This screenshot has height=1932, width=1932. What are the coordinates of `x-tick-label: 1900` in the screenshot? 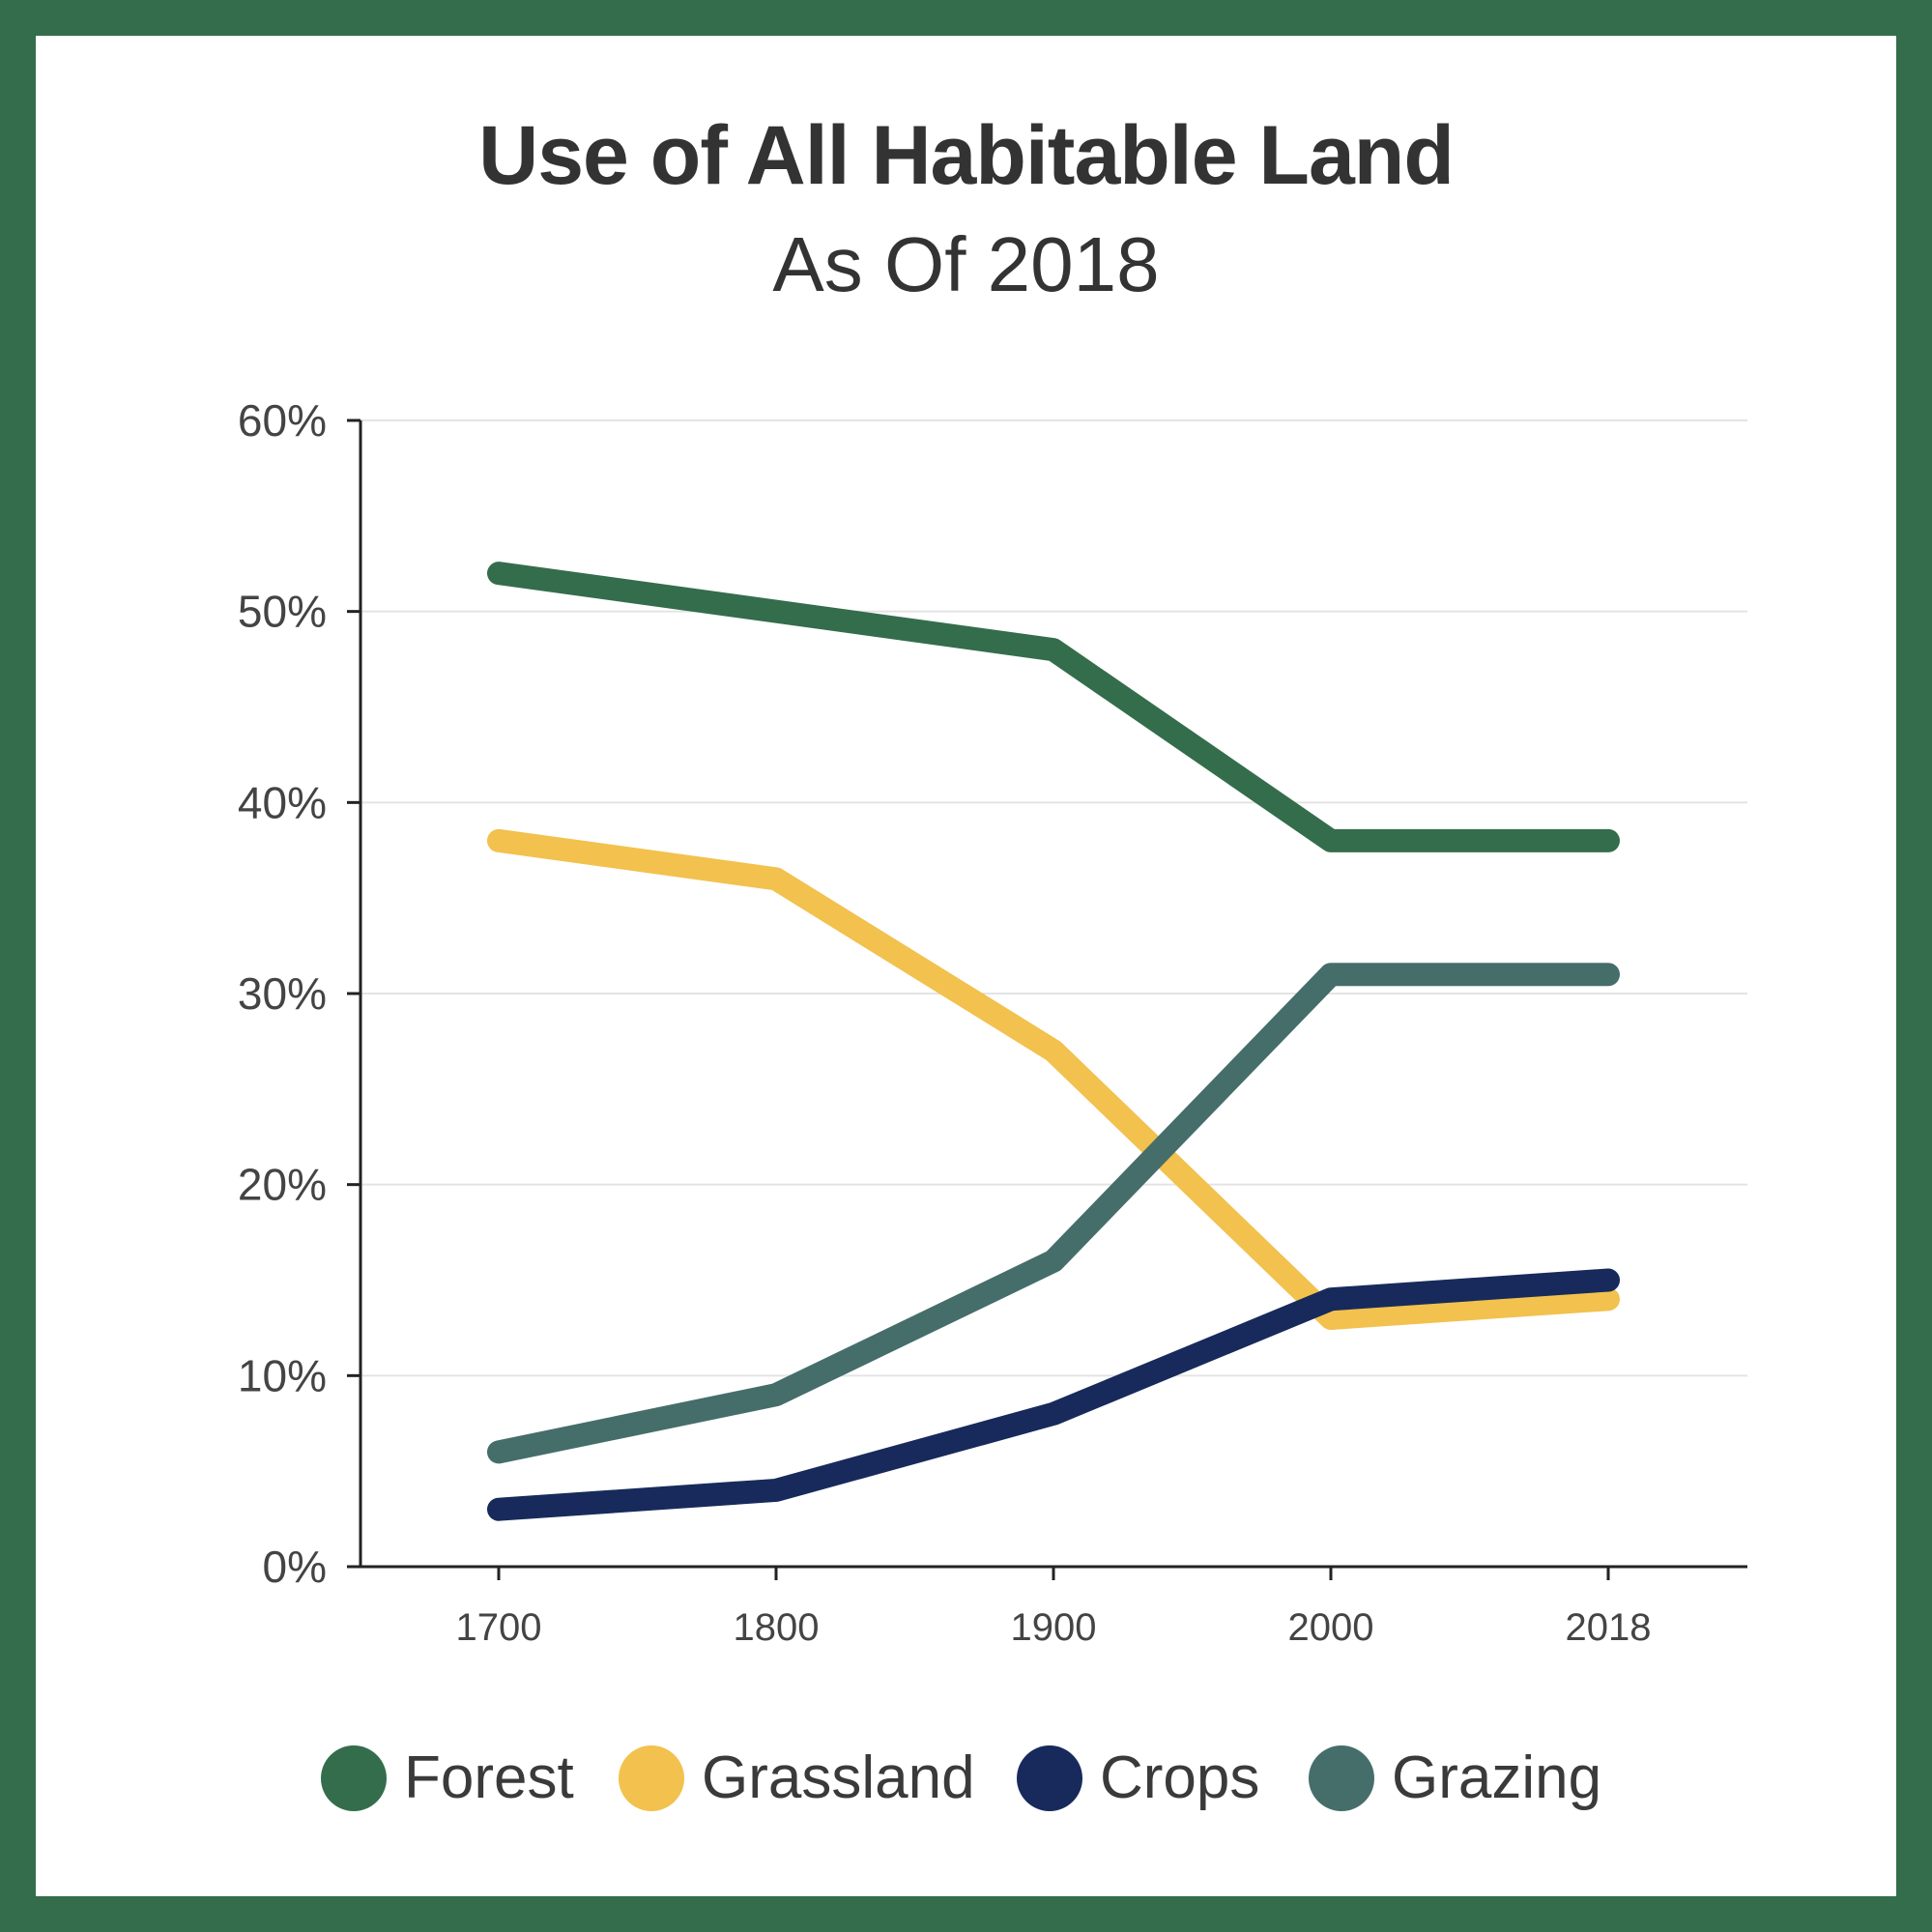 It's located at (1054, 1627).